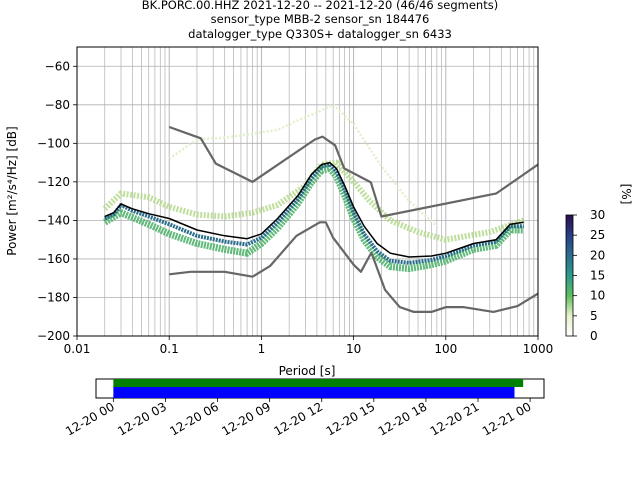 This screenshot has width=640, height=480. I want to click on y-tick-label: −80, so click(57, 105).